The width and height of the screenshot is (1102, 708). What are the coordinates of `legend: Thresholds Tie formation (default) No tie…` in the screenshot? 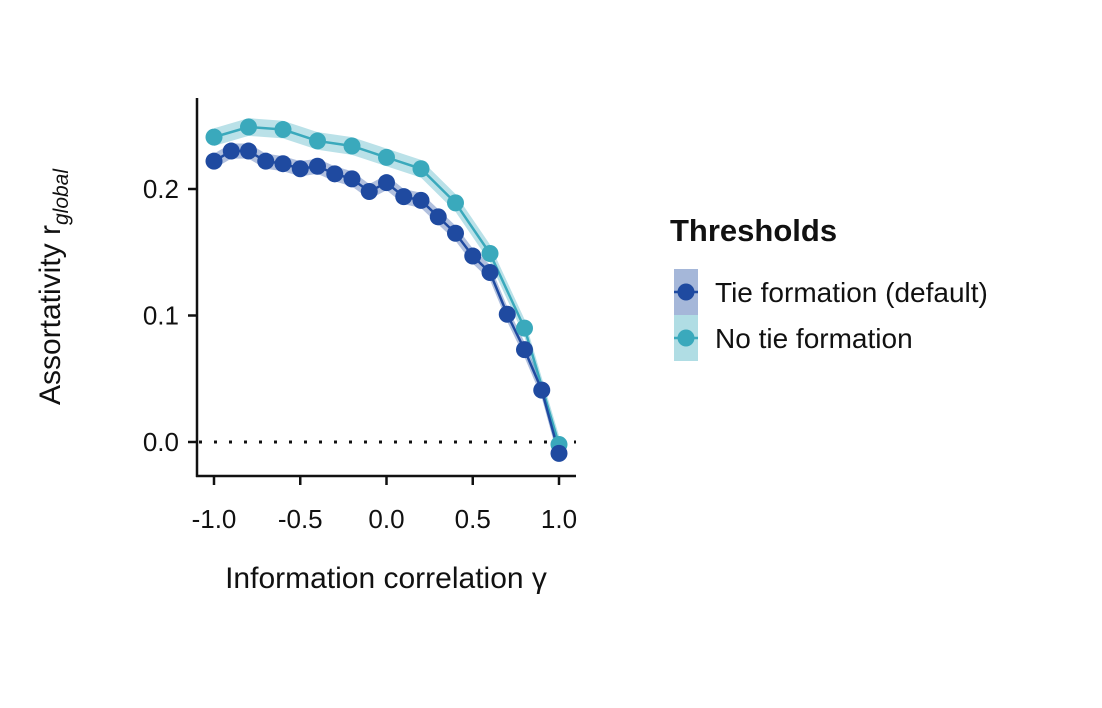 It's located at (829, 287).